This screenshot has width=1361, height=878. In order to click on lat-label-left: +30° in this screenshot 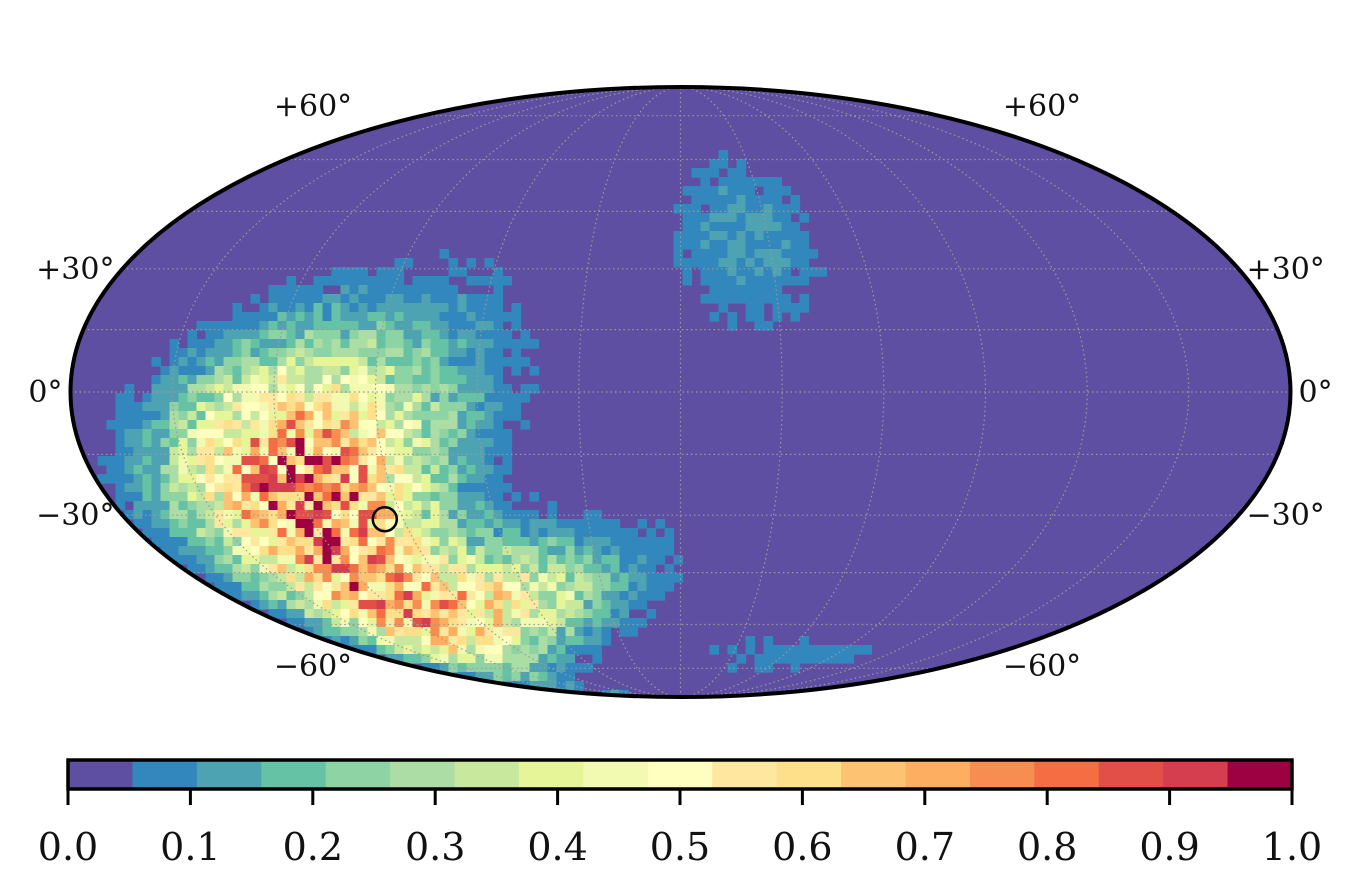, I will do `click(75, 269)`.